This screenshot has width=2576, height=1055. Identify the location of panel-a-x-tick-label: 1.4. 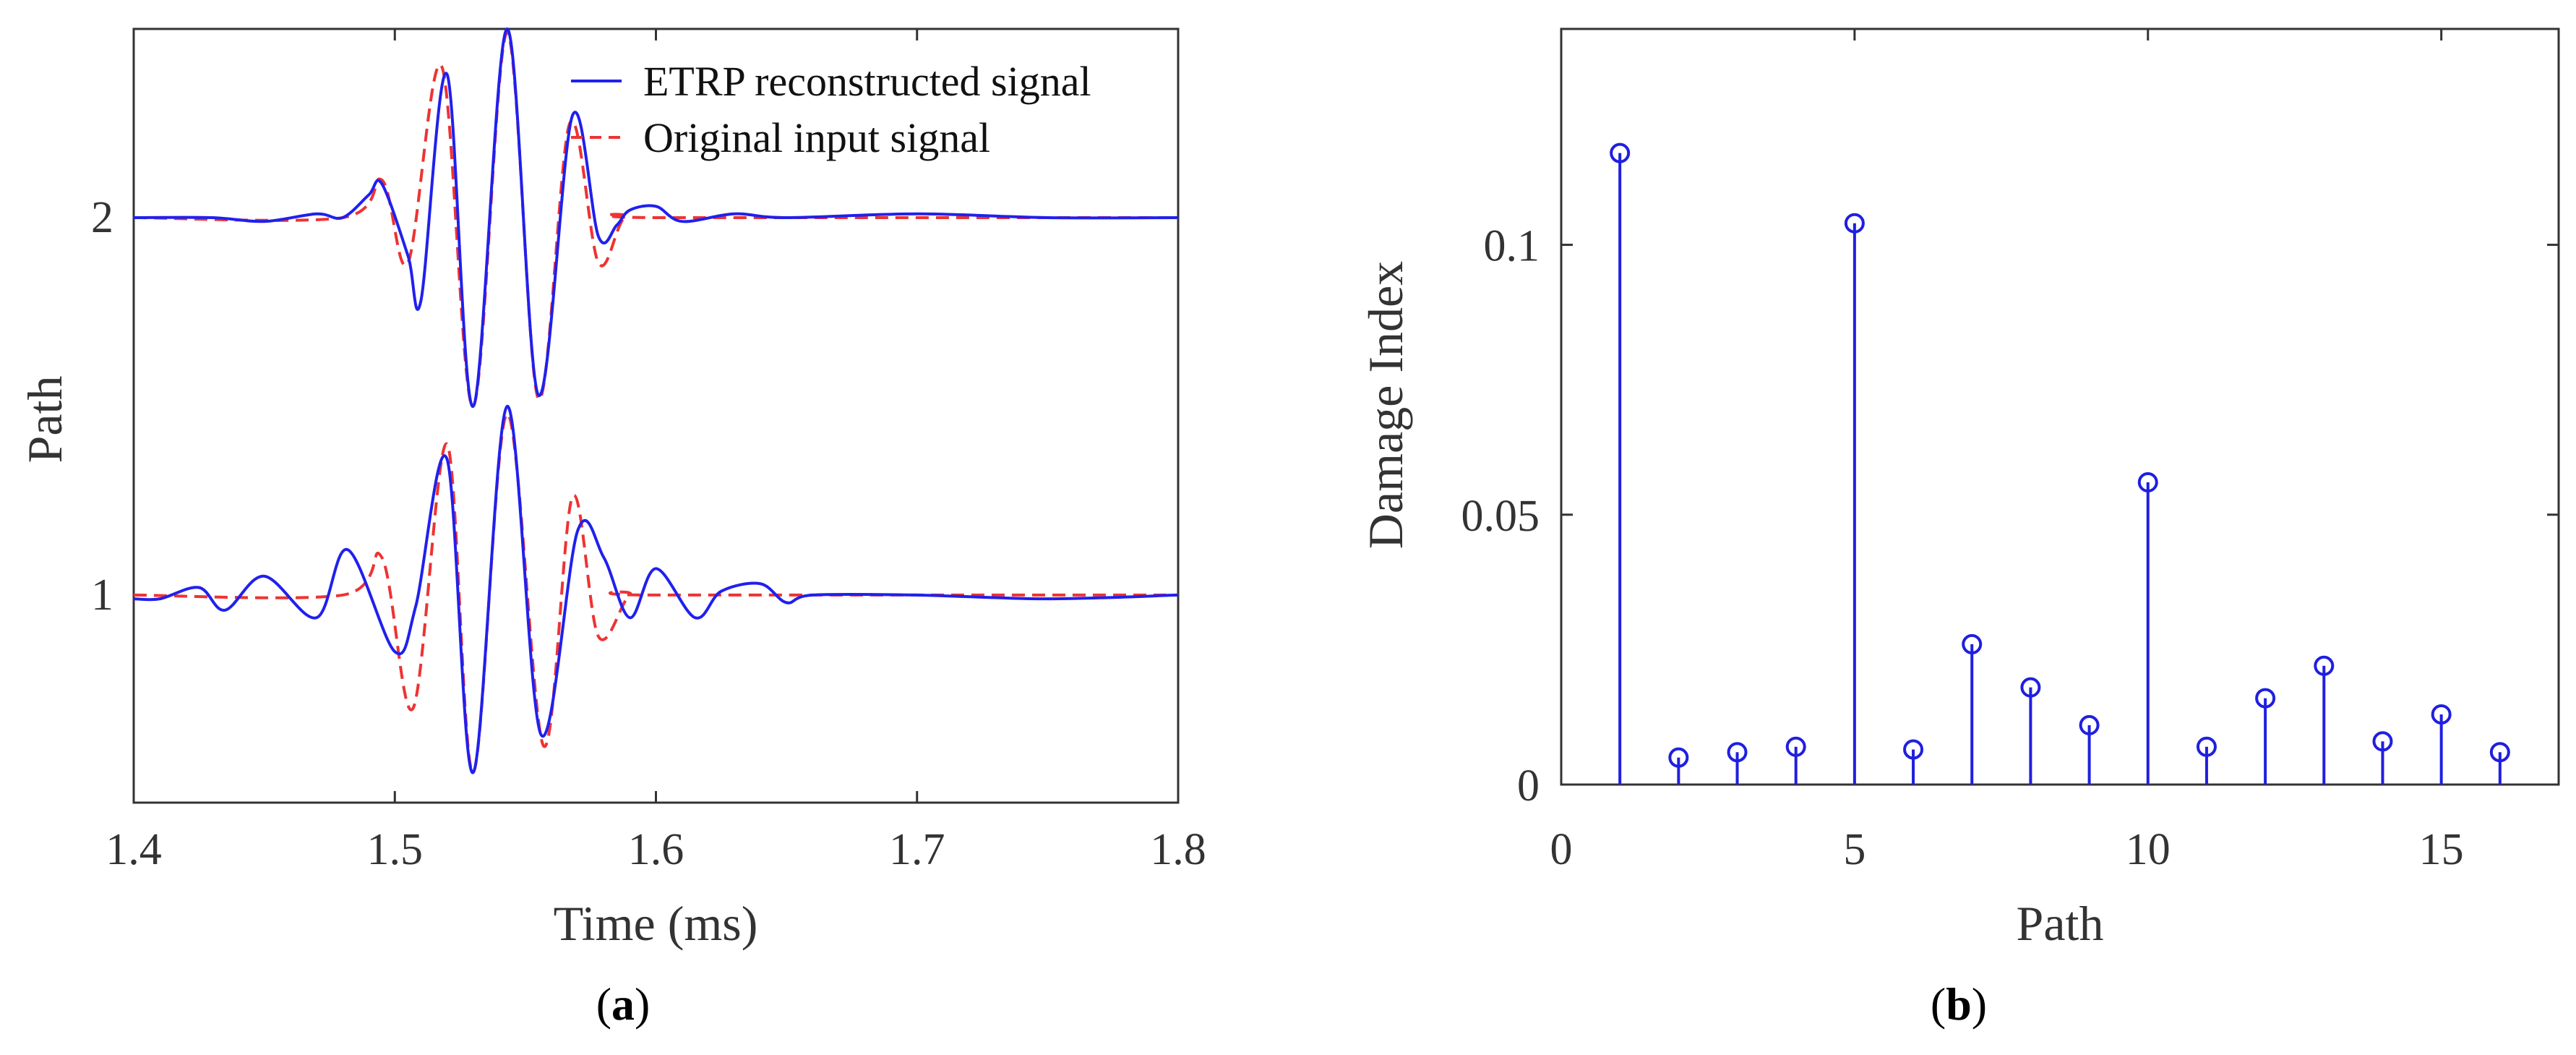
(134, 849).